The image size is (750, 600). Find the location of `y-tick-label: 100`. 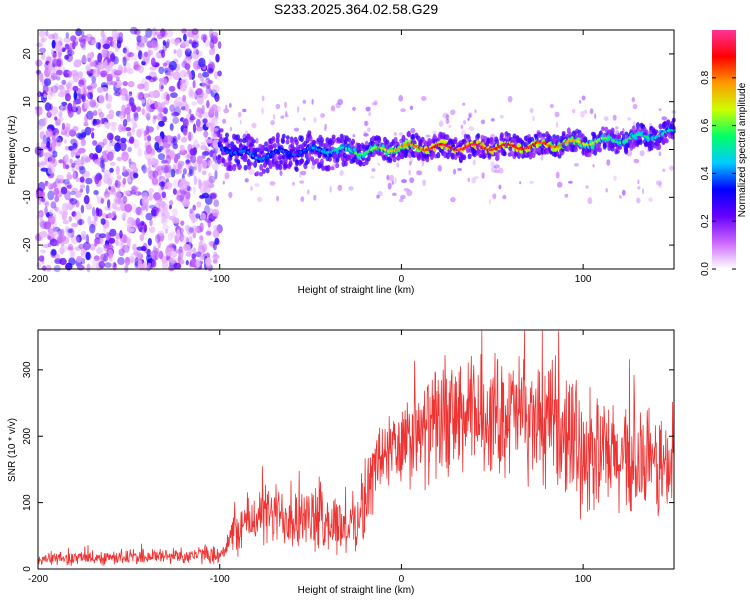

y-tick-label: 100 is located at coordinates (27, 502).